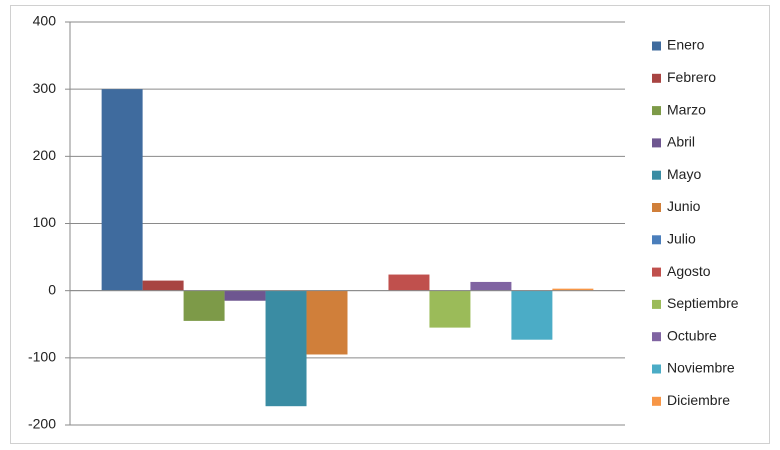  Describe the element at coordinates (698, 400) in the screenshot. I see `legend-label: Diciembre` at that location.